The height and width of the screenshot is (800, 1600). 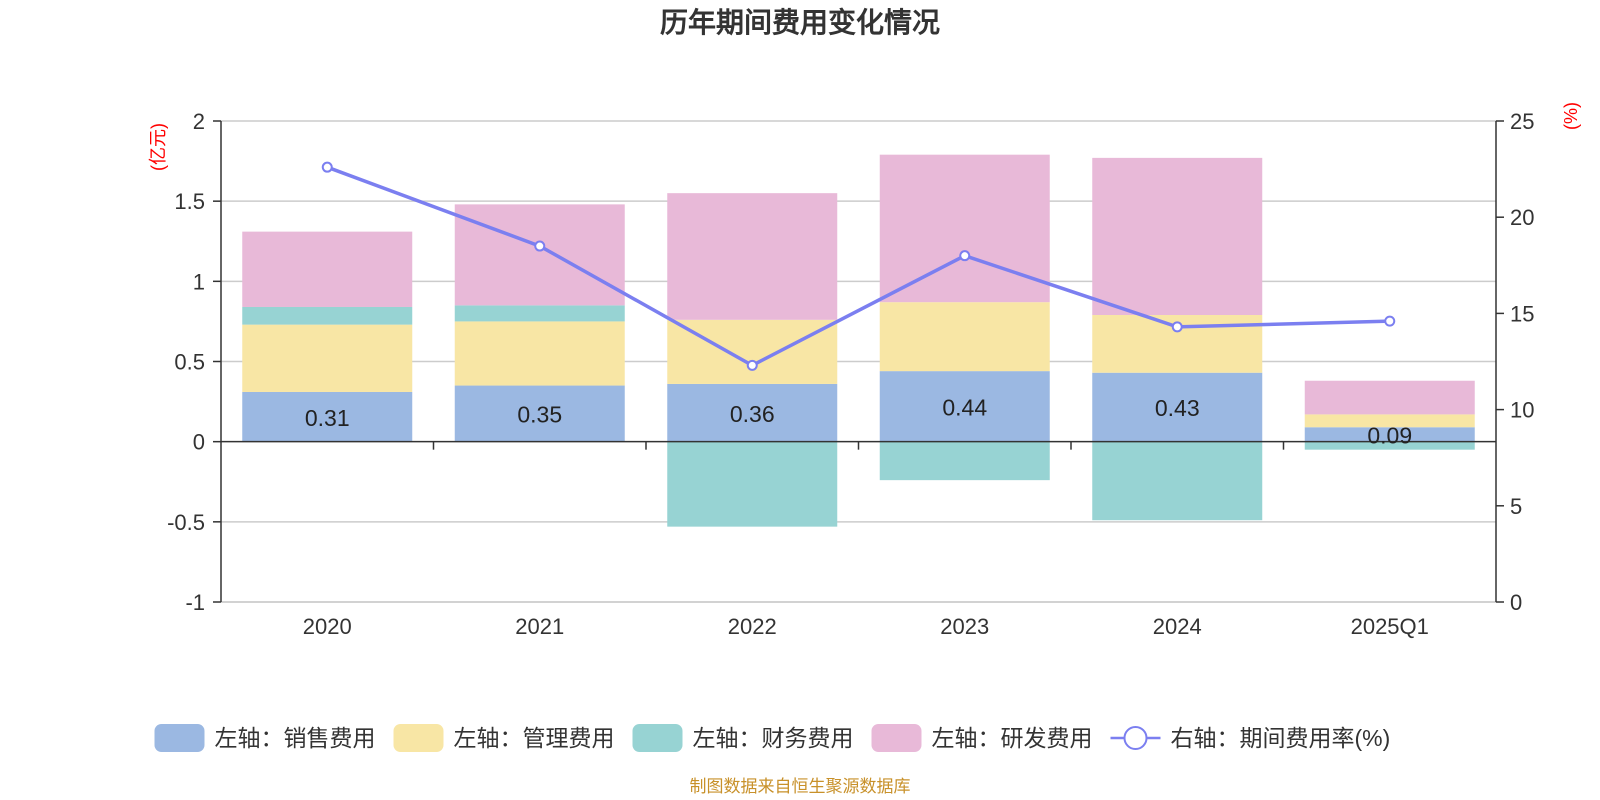 I want to click on data-label: 0.09, so click(x=1389, y=435).